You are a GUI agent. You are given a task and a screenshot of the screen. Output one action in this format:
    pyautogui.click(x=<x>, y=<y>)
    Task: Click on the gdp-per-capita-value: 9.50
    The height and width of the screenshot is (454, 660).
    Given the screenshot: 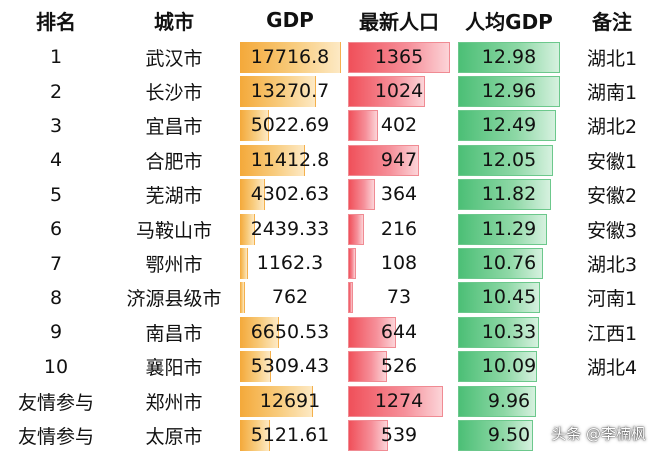 What is the action you would take?
    pyautogui.click(x=509, y=434)
    